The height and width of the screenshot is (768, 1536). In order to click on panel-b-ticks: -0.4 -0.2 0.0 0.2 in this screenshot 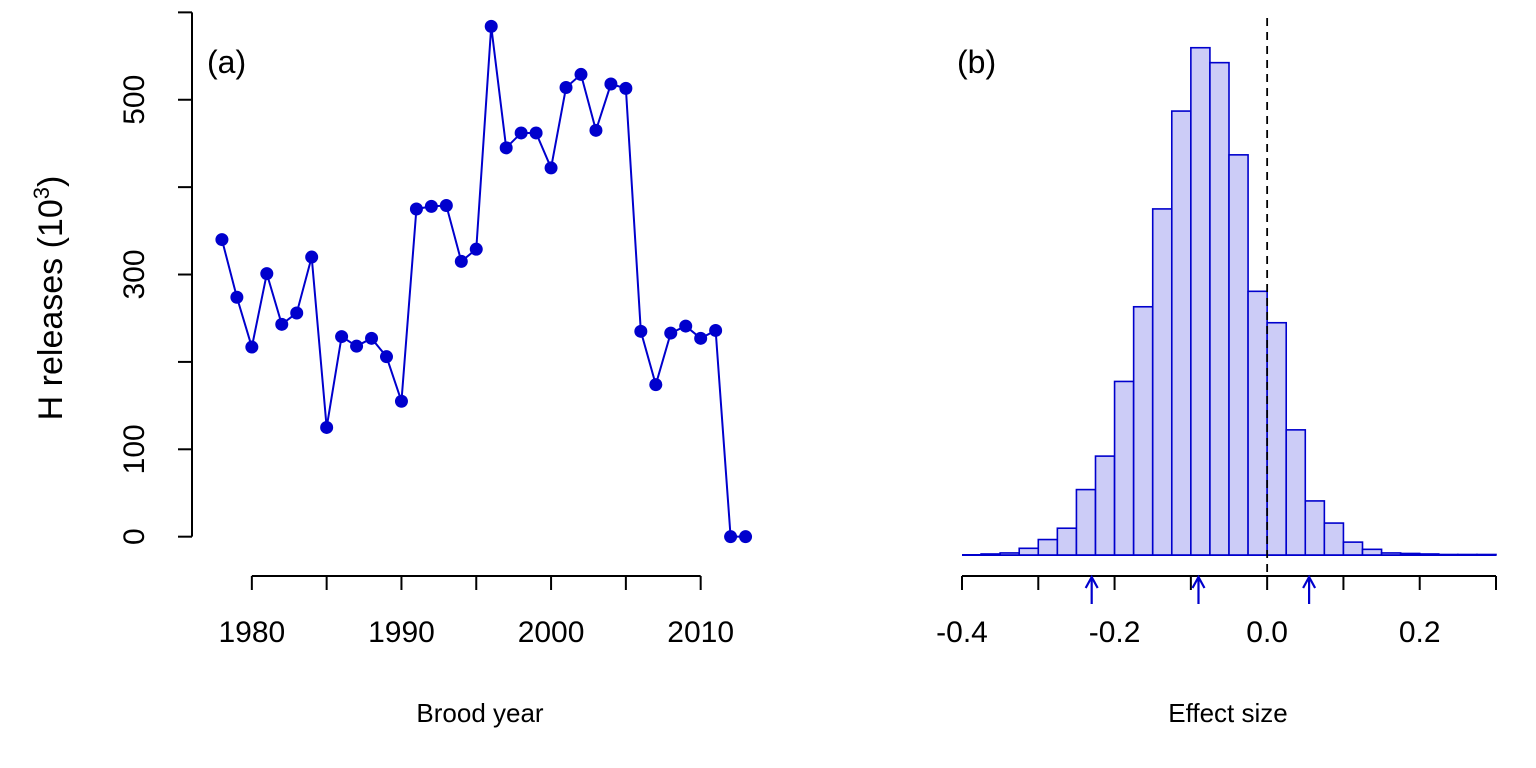, I will do `click(1216, 612)`.